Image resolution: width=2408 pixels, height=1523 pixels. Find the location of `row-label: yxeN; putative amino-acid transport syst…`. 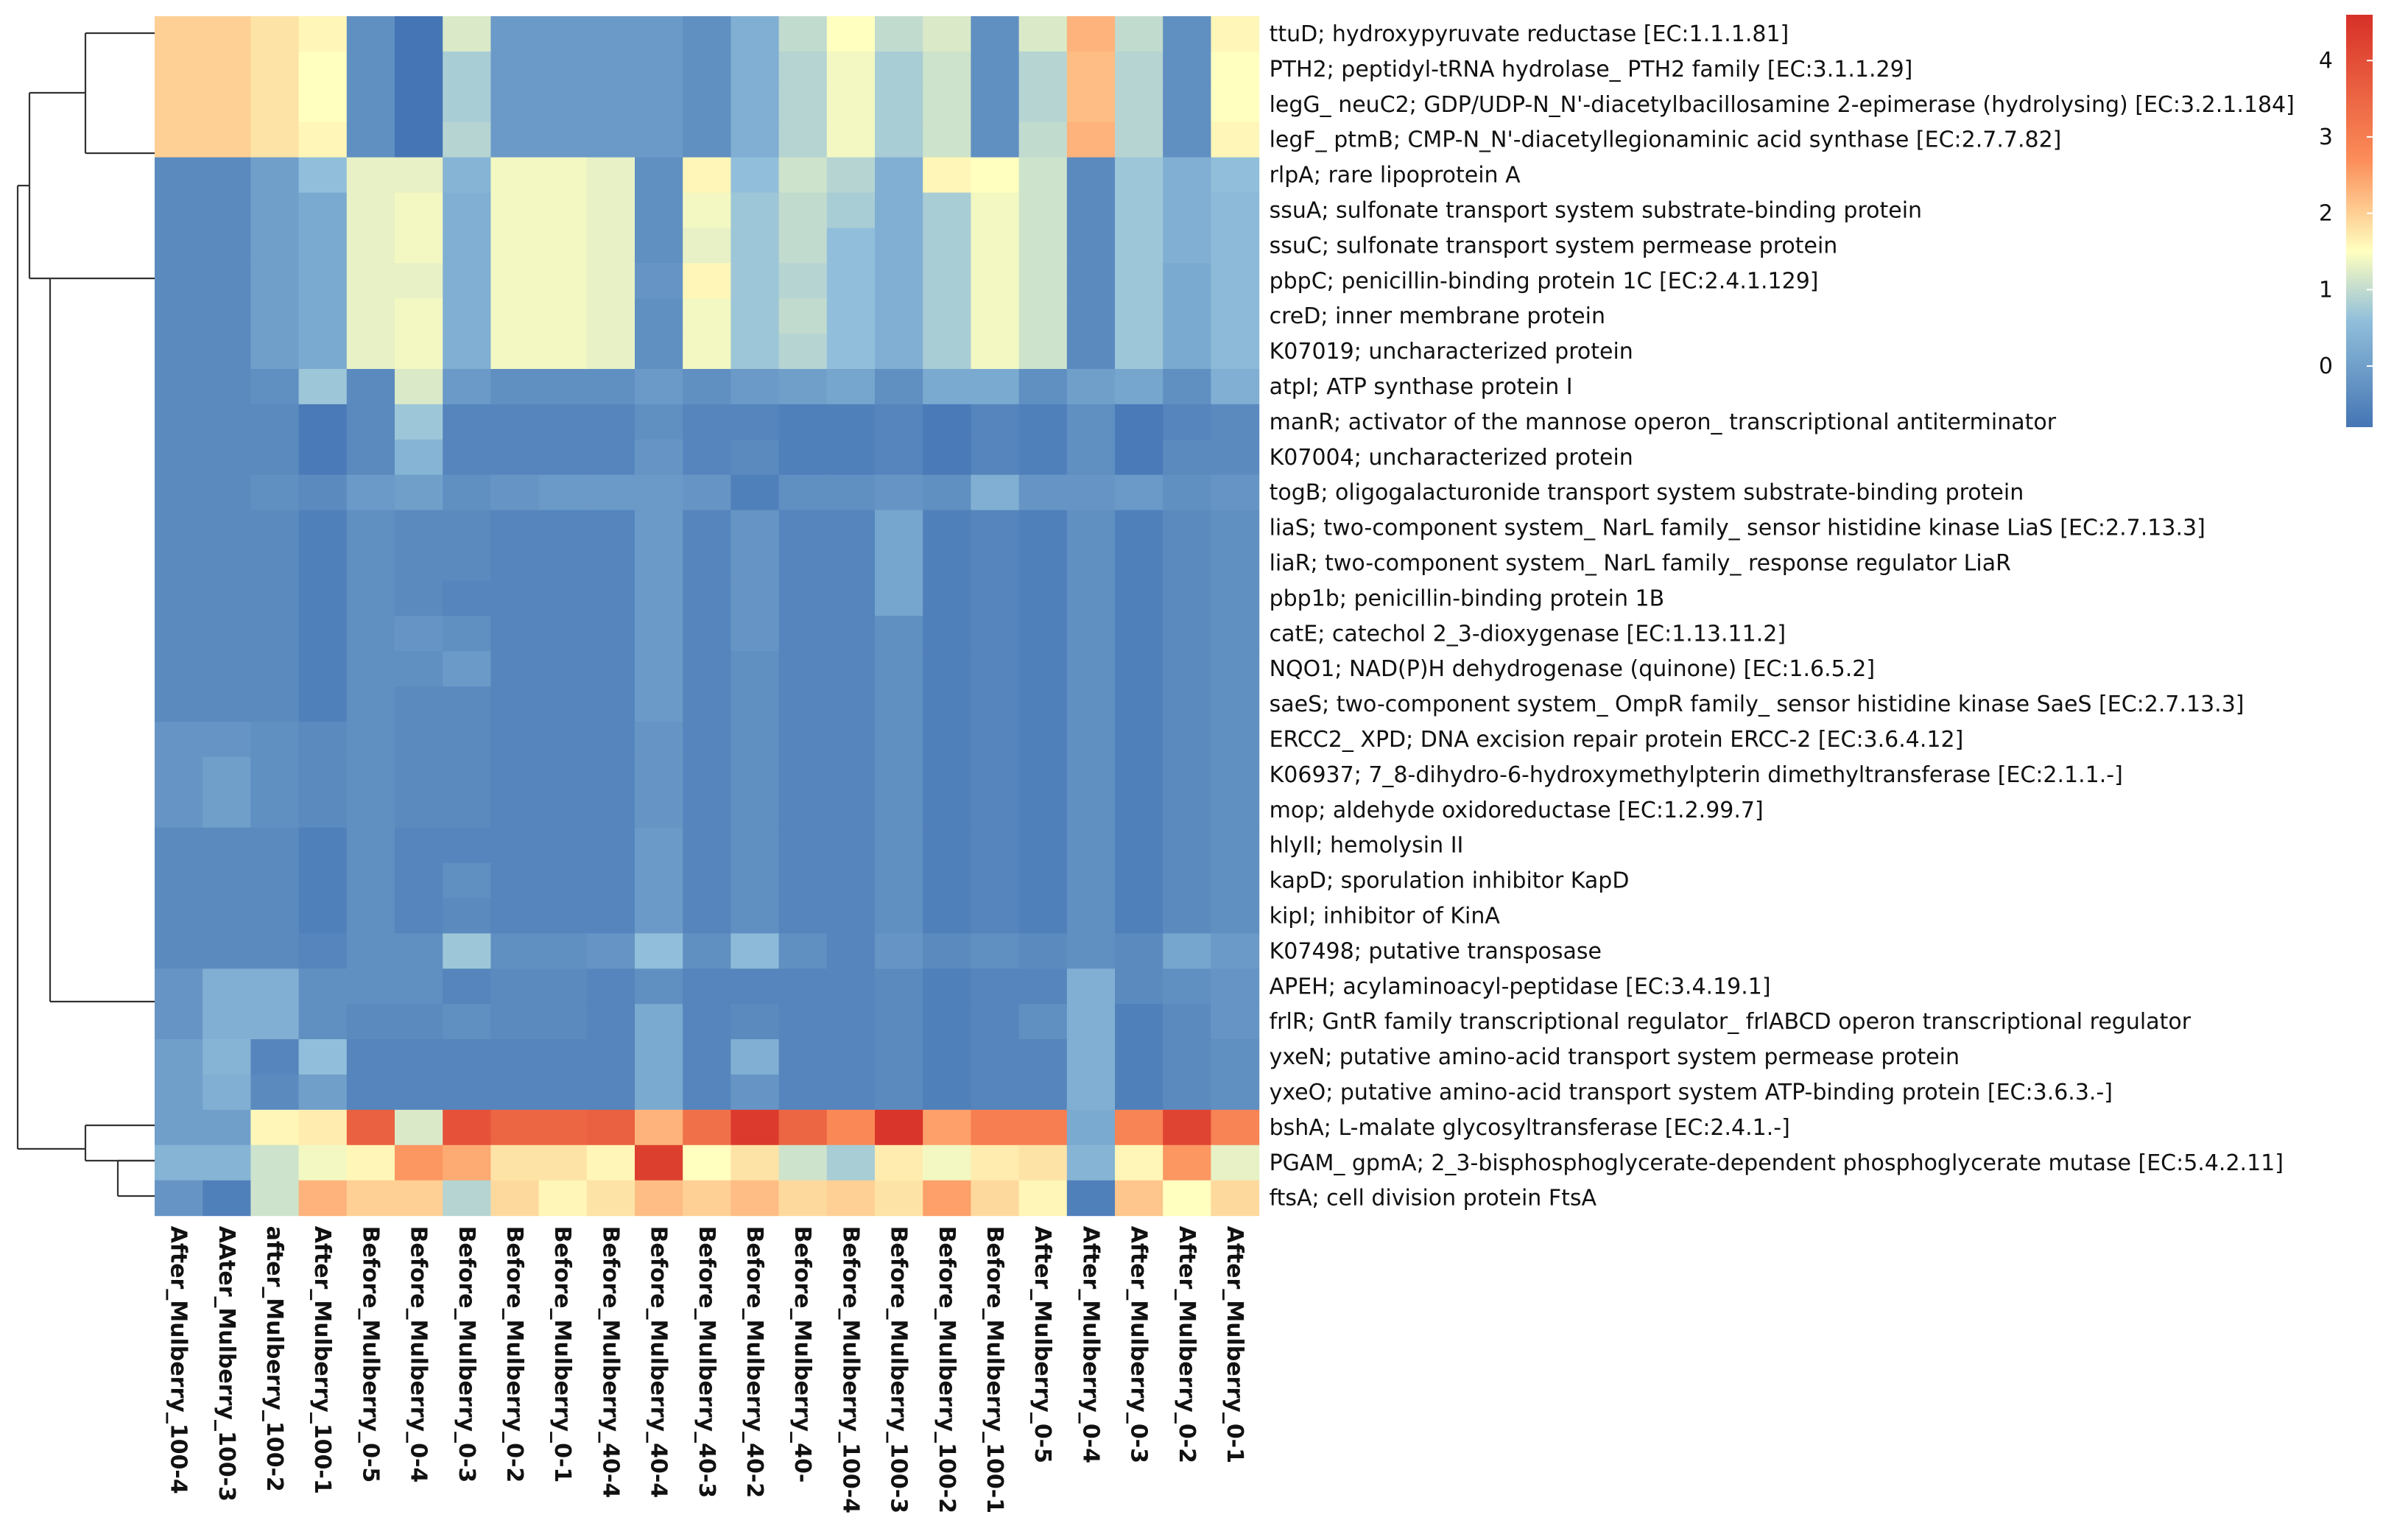

row-label: yxeN; putative amino-acid transport syst… is located at coordinates (1615, 1057).